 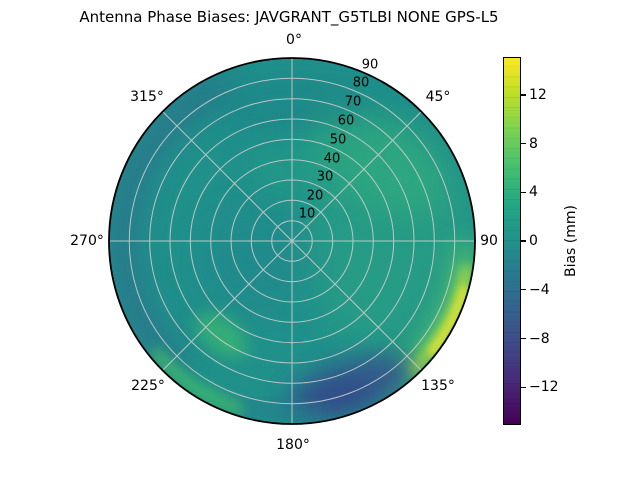 What do you see at coordinates (325, 177) in the screenshot?
I see `radial-tick-30: 30` at bounding box center [325, 177].